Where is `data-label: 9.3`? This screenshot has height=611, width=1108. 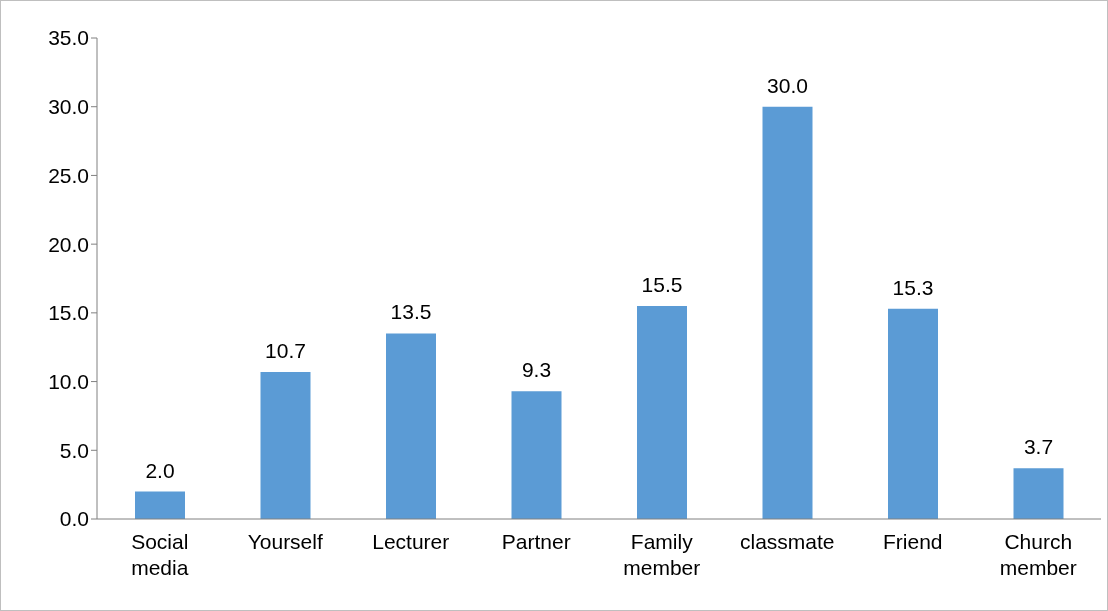
data-label: 9.3 is located at coordinates (536, 370).